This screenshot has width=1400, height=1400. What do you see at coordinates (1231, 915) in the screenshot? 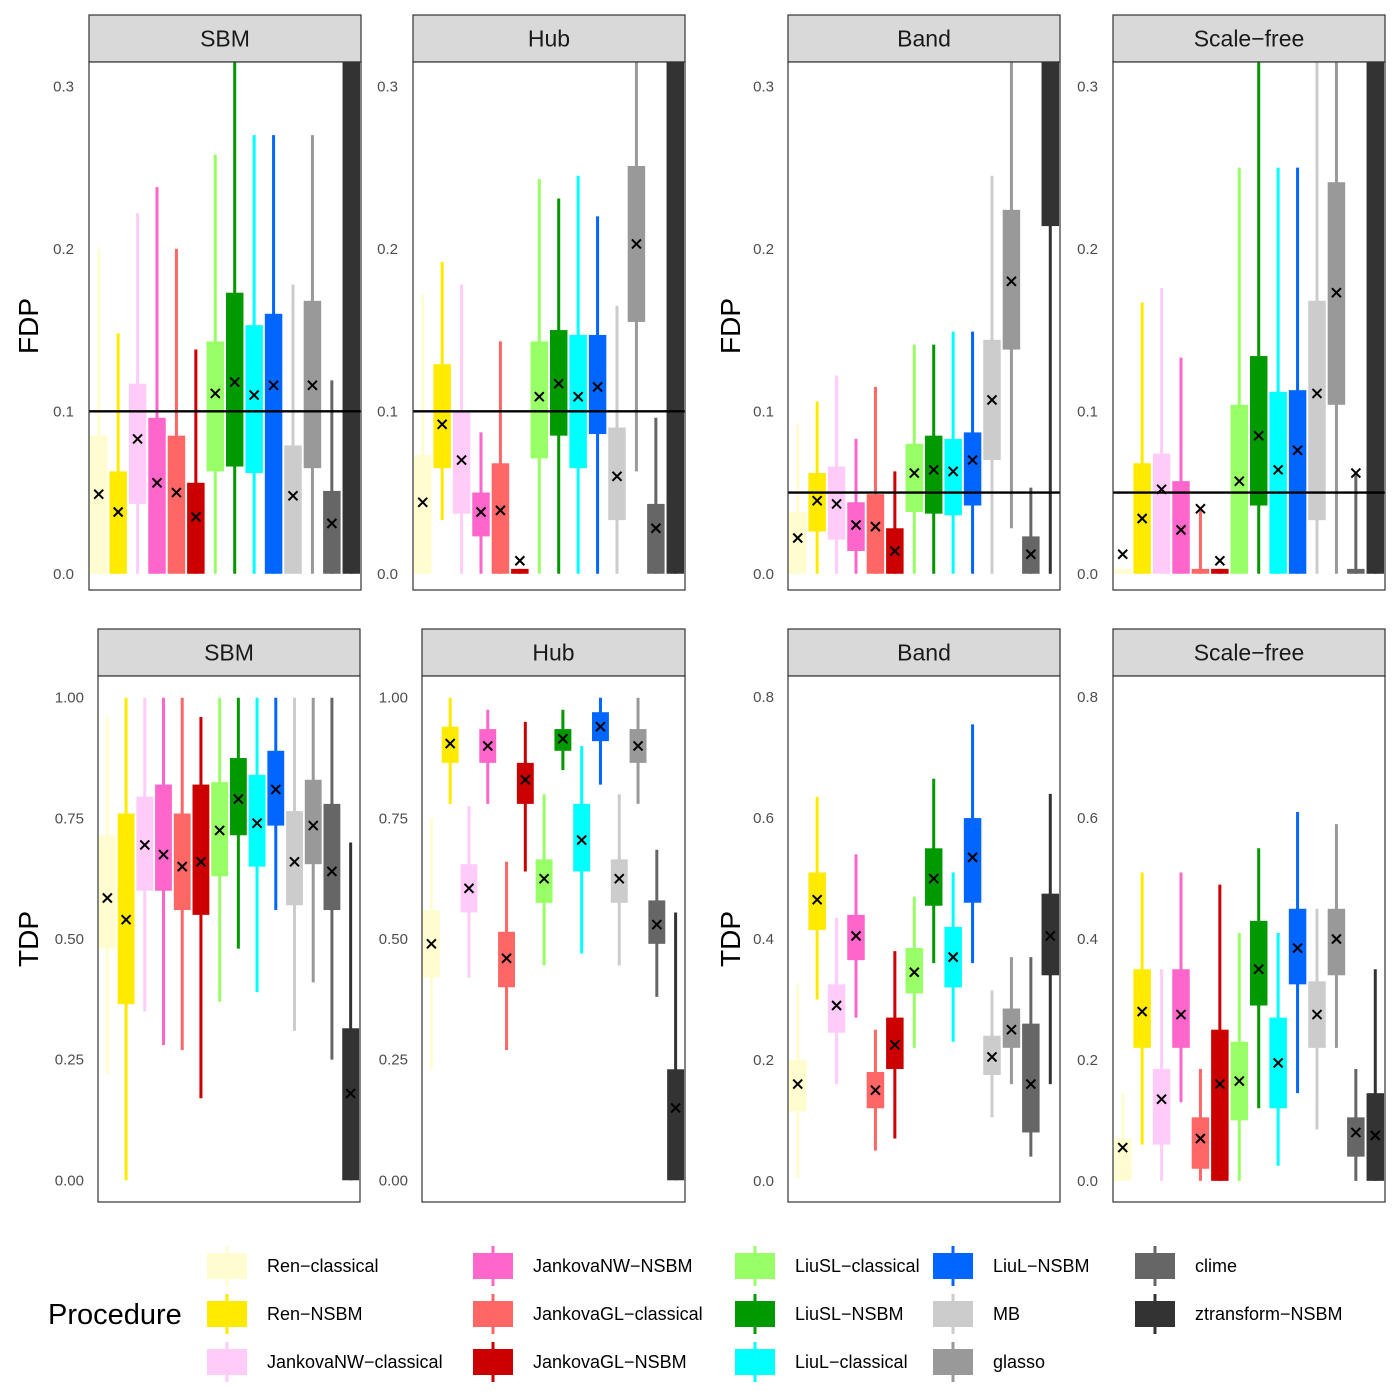
I see `panel-8: Scale−free 0.0 0.2 0.4 0.6 0.8` at bounding box center [1231, 915].